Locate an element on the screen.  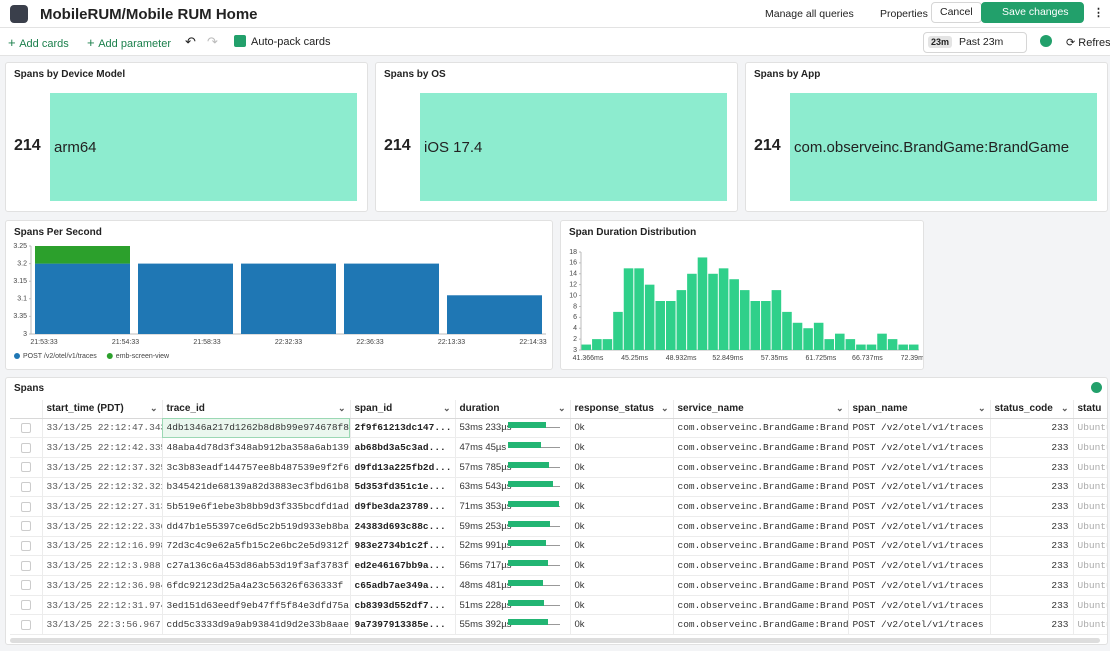
properties: Properties is located at coordinates (904, 14).